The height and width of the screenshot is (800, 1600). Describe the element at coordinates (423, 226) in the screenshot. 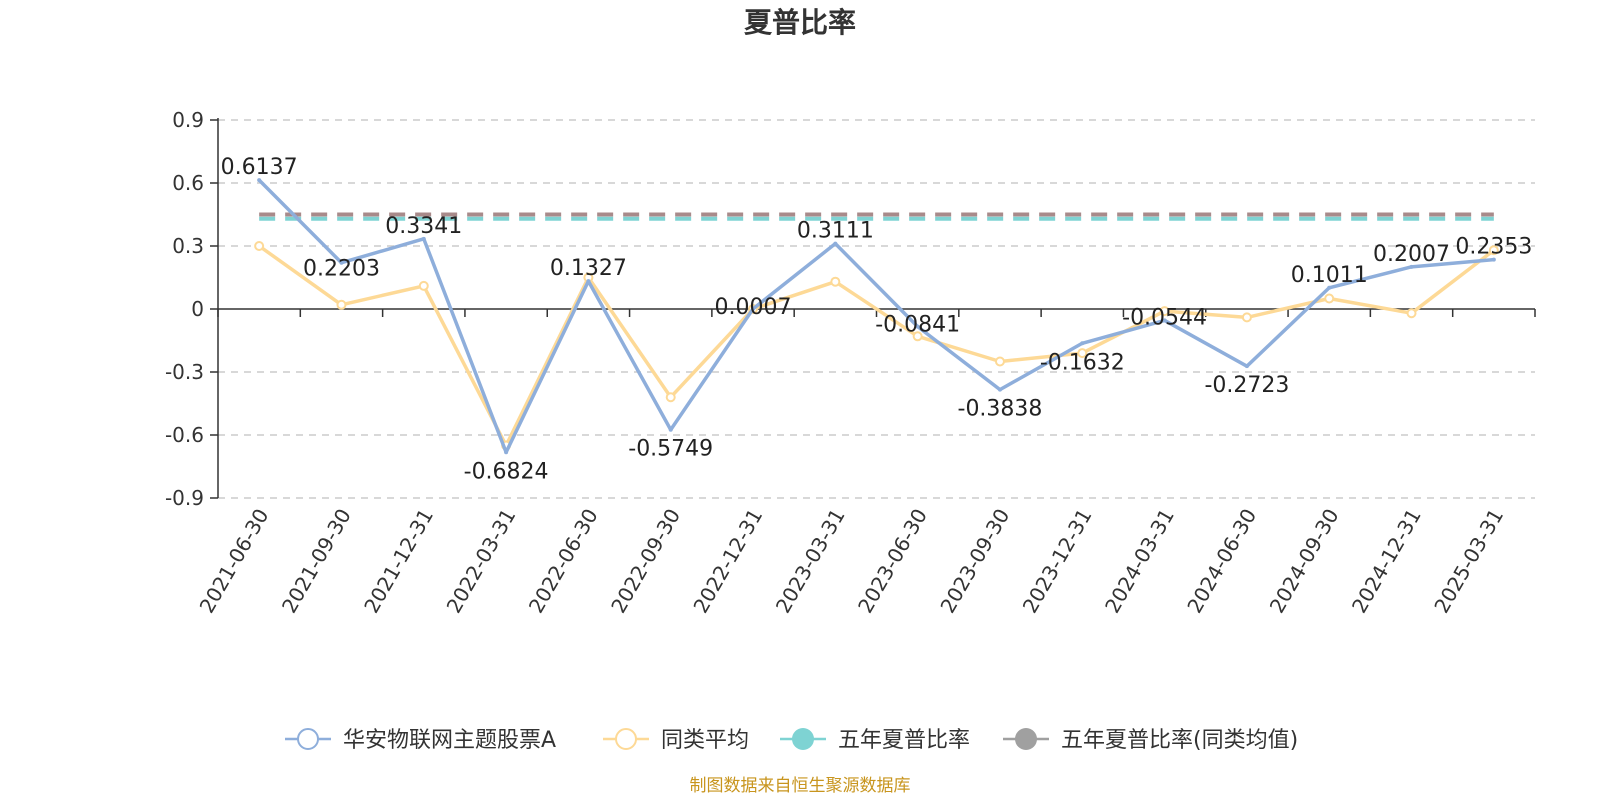

I see `data-label: 0.3341` at that location.